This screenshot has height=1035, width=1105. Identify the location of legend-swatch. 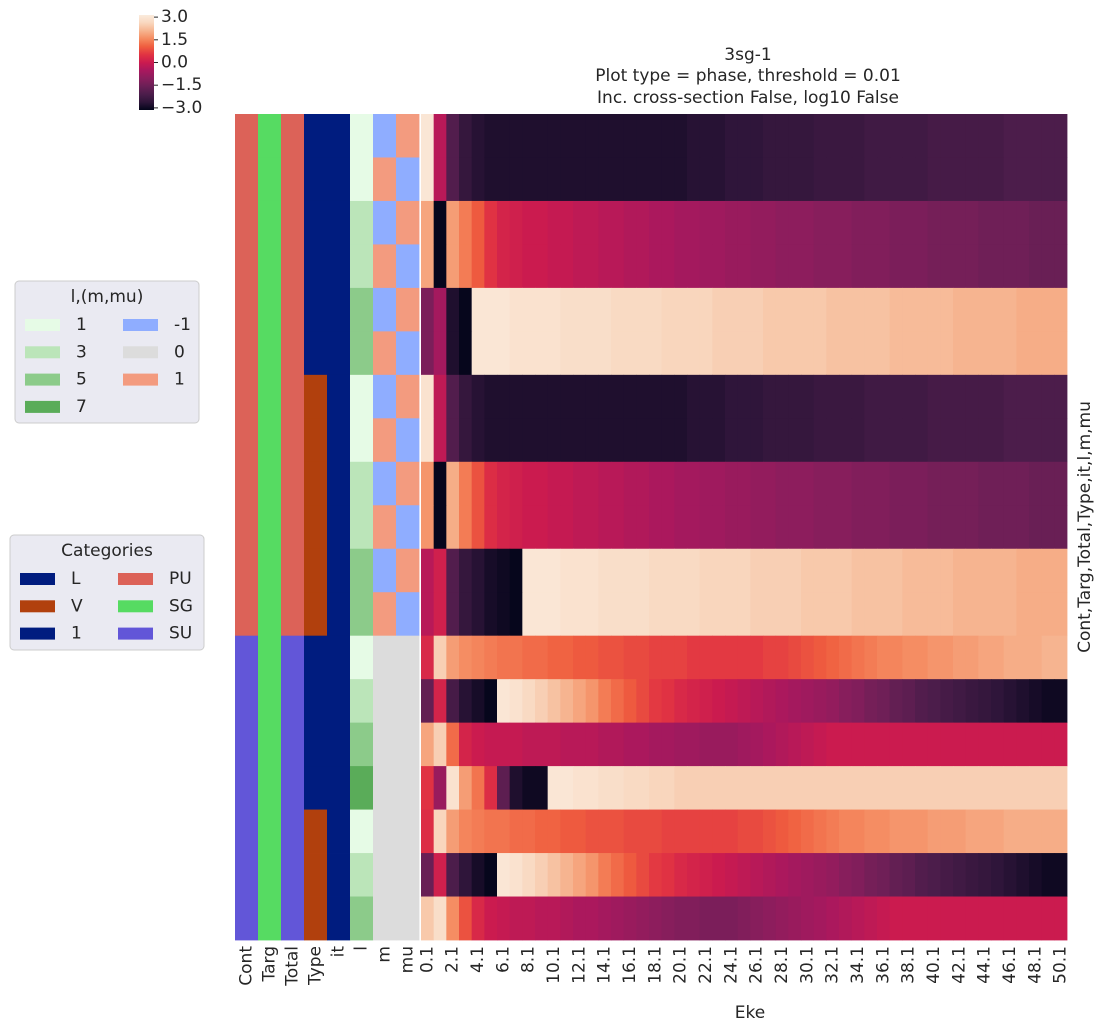
(42, 325).